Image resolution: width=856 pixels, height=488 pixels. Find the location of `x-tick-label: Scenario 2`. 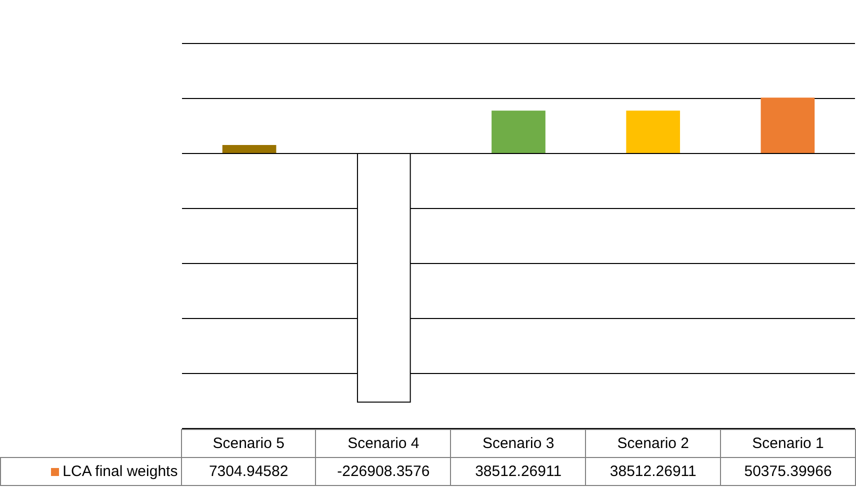

x-tick-label: Scenario 2 is located at coordinates (653, 444).